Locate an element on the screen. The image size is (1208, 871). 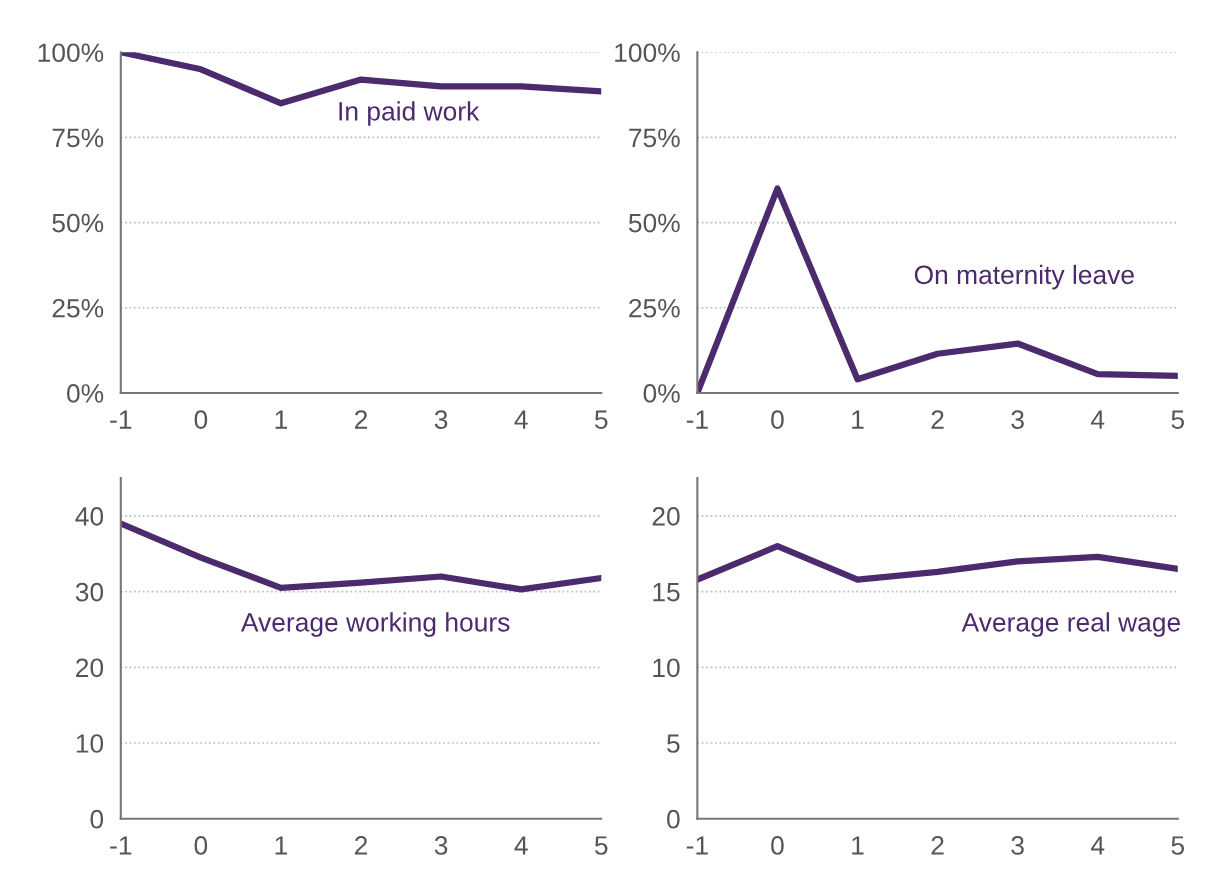
y-tick-label: 15 is located at coordinates (666, 592).